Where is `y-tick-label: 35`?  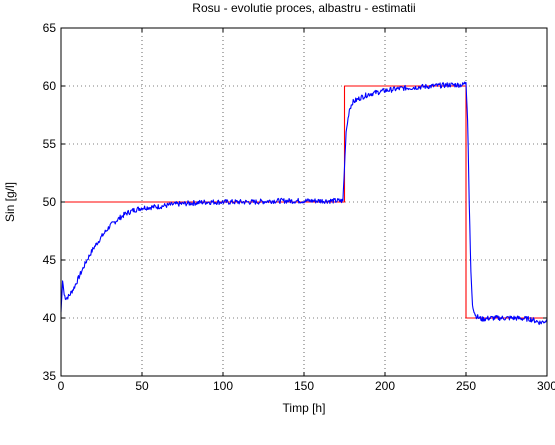 y-tick-label: 35 is located at coordinates (50, 376).